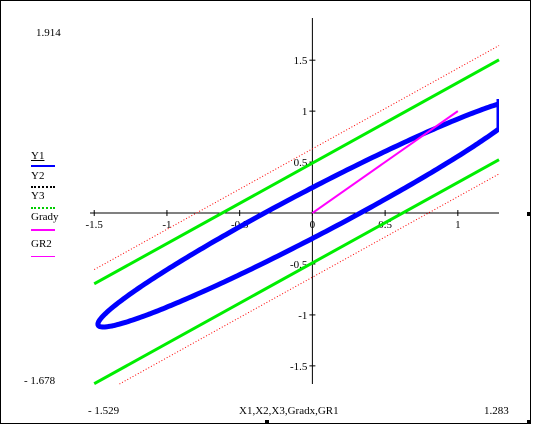 This screenshot has width=536, height=429. I want to click on y-tick-label: 1.5, so click(301, 61).